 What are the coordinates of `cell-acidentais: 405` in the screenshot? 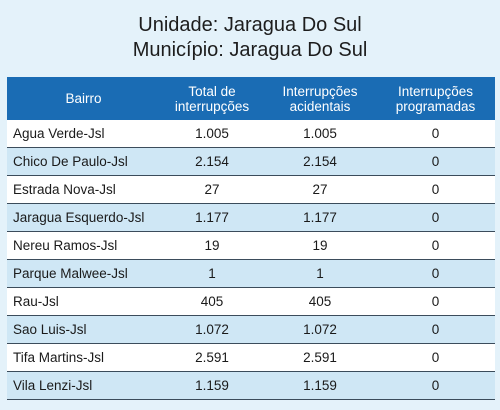 It's located at (320, 302).